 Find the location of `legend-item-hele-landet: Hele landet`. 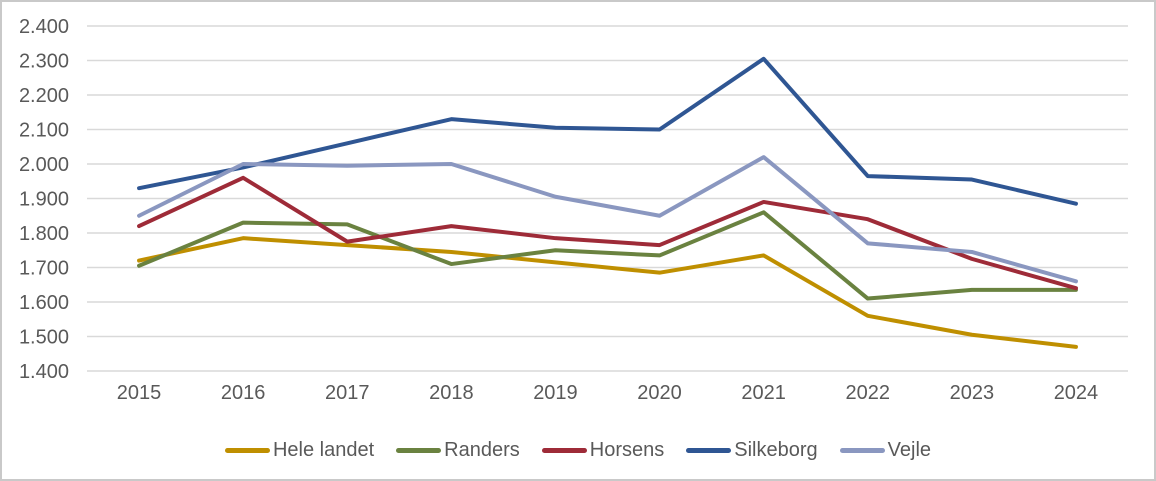

legend-item-hele-landet: Hele landet is located at coordinates (299, 450).